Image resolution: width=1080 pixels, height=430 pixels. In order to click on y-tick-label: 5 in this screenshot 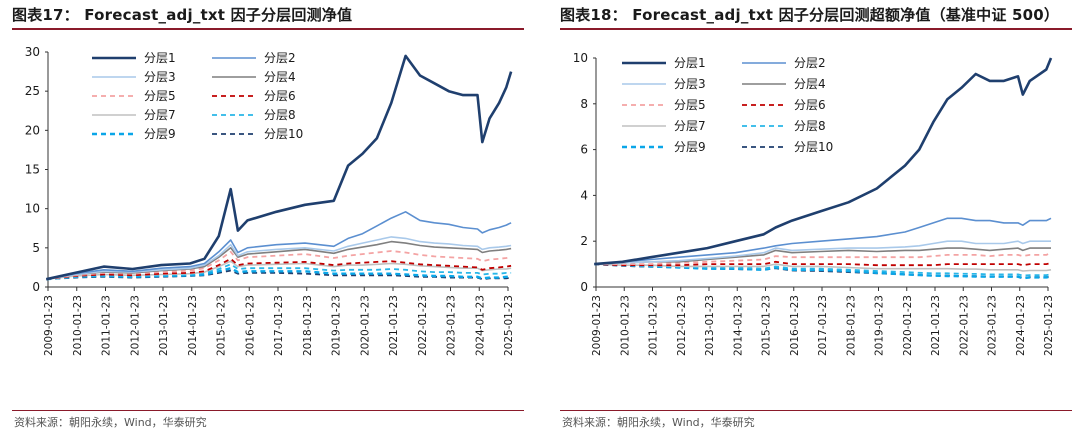, I will do `click(36, 248)`.